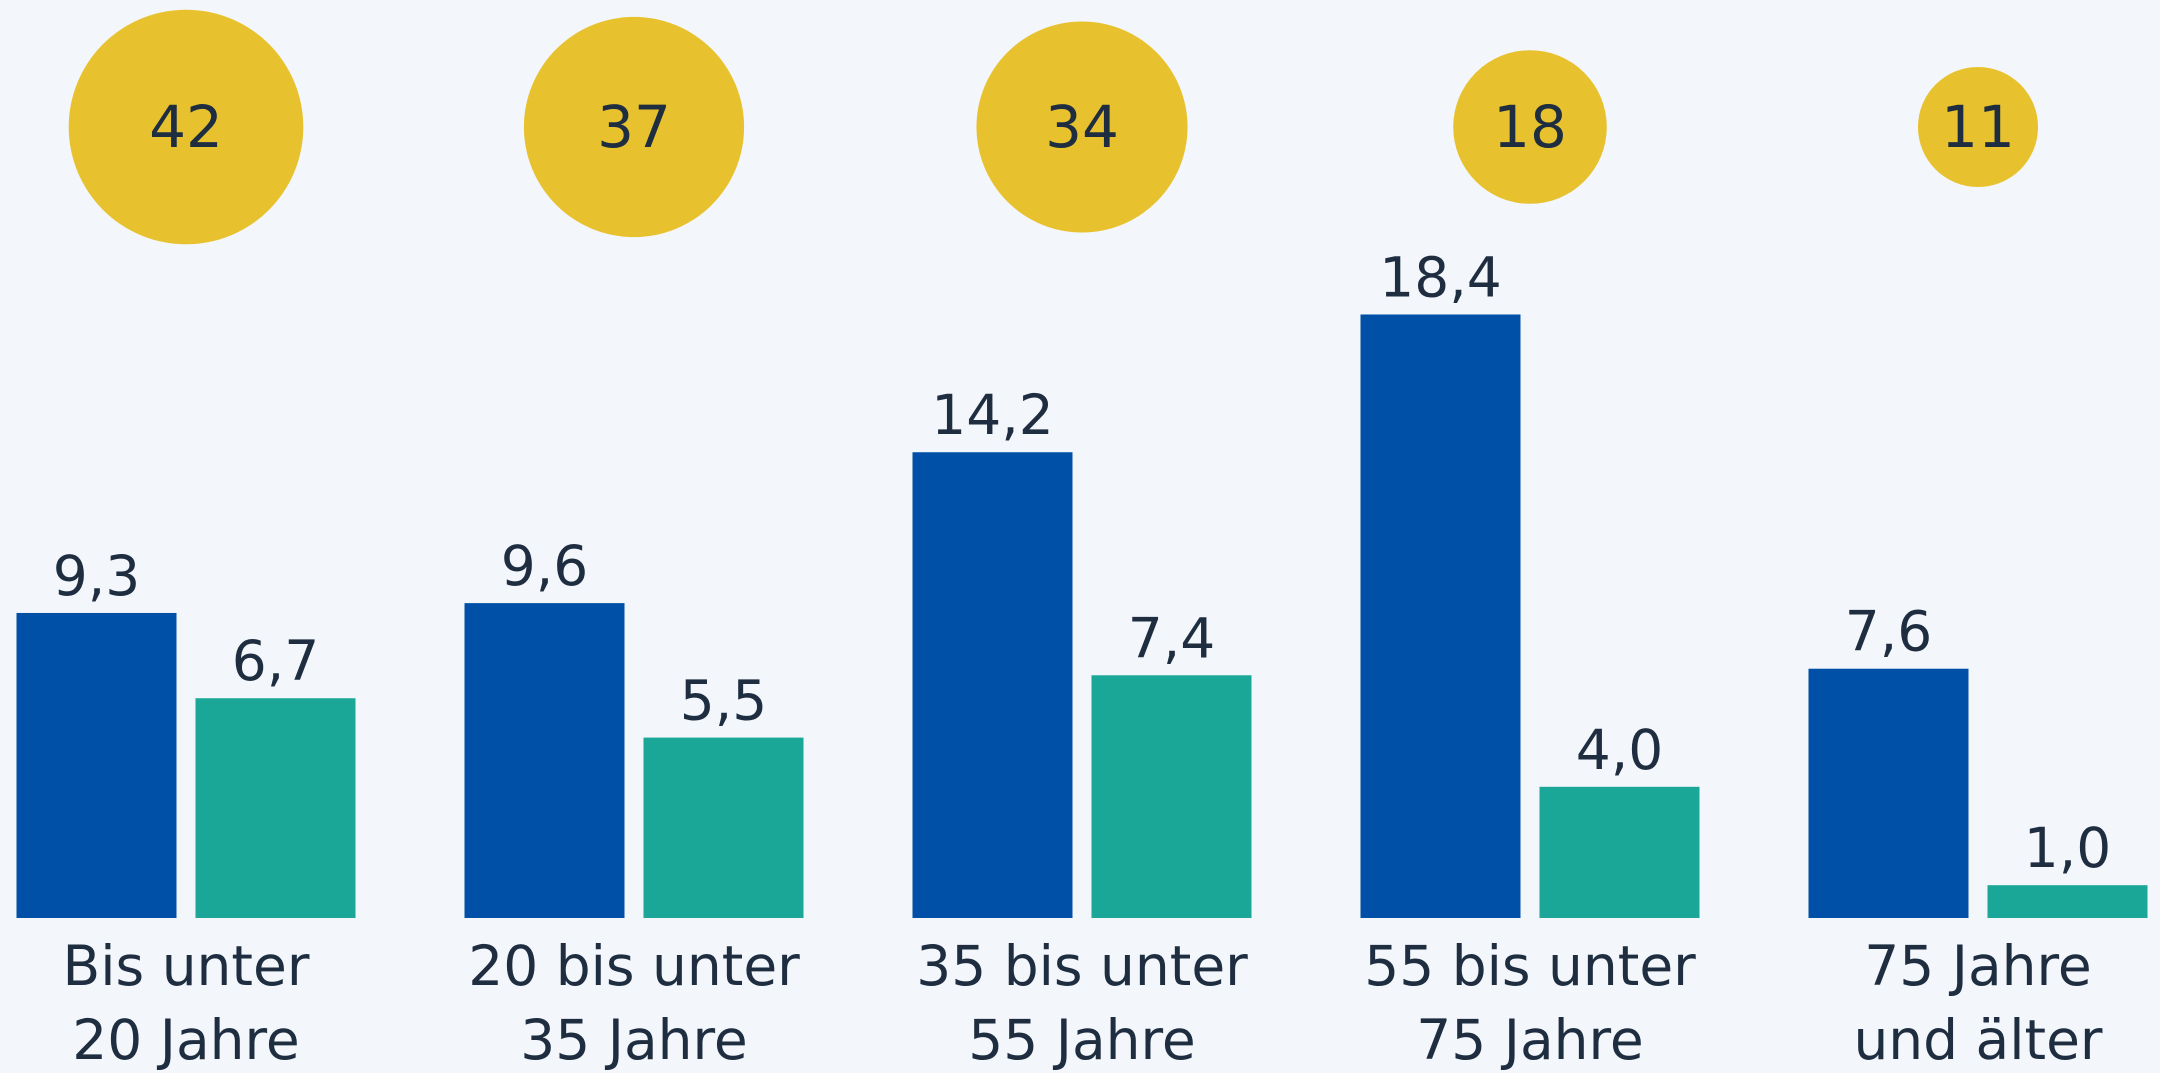  I want to click on x-tick-label: und älter, so click(1977, 1040).